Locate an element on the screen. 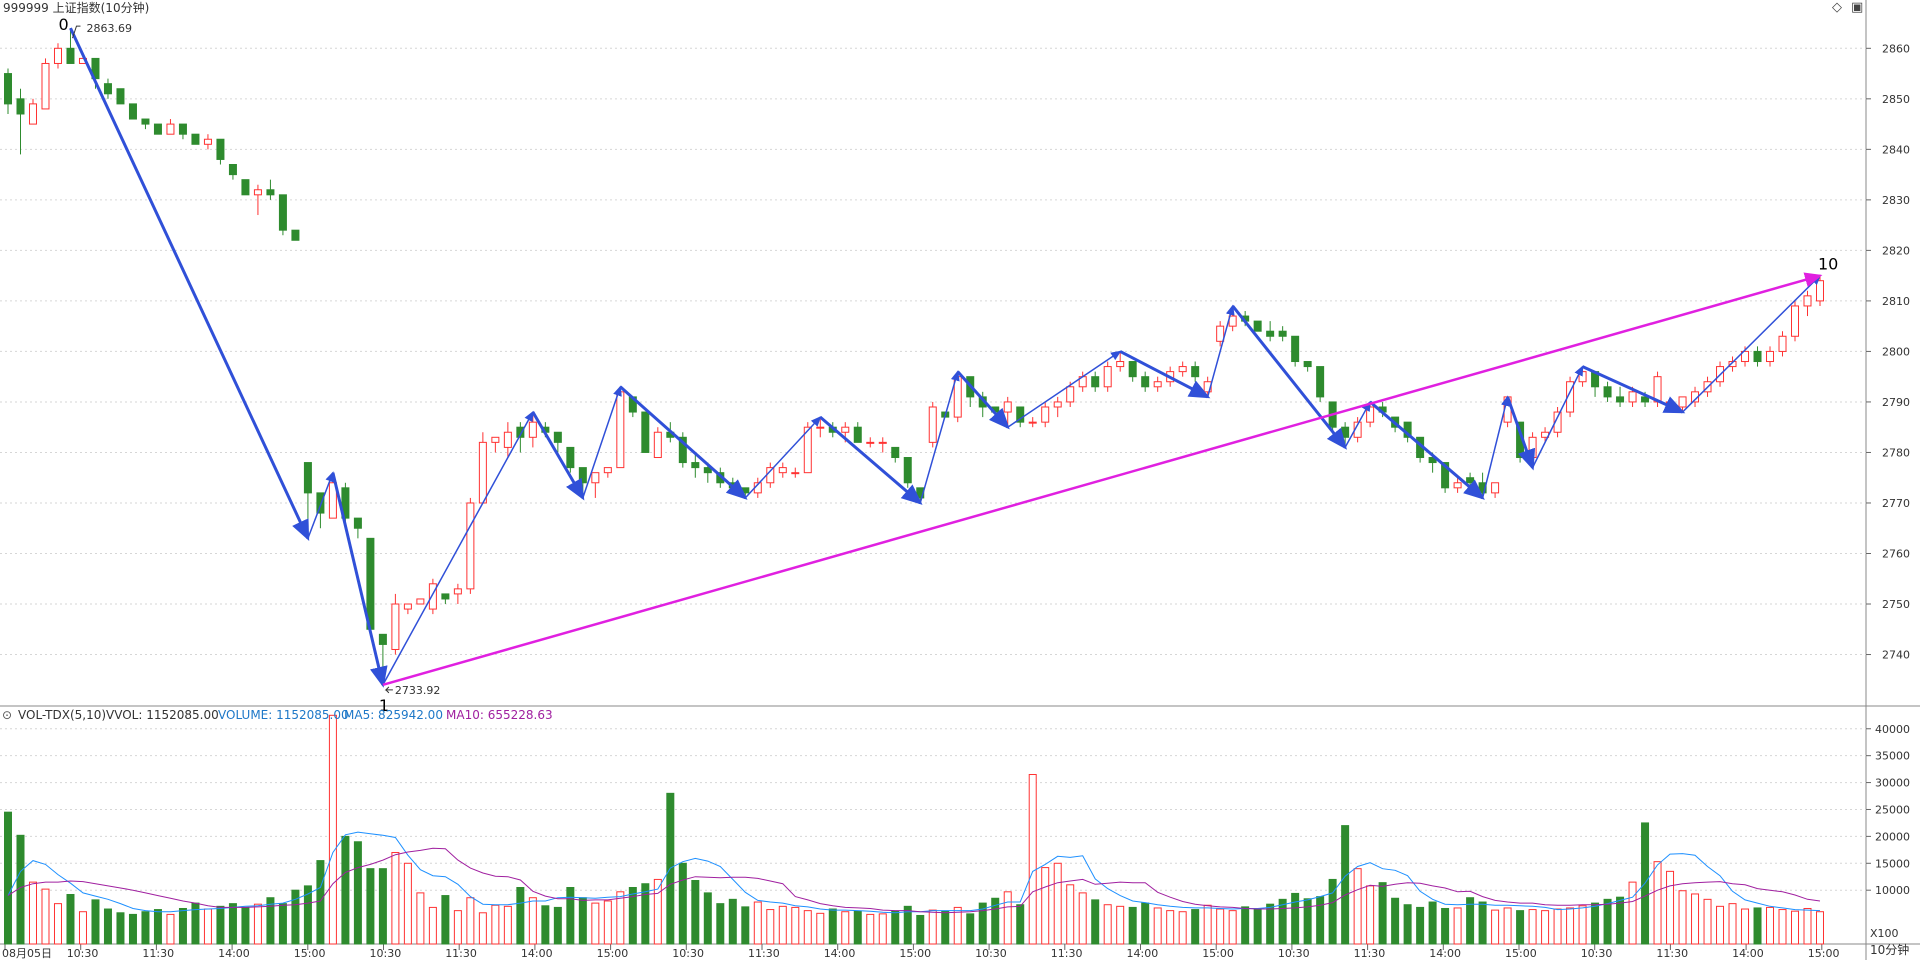 The image size is (1920, 964). ma10-line is located at coordinates (914, 880).